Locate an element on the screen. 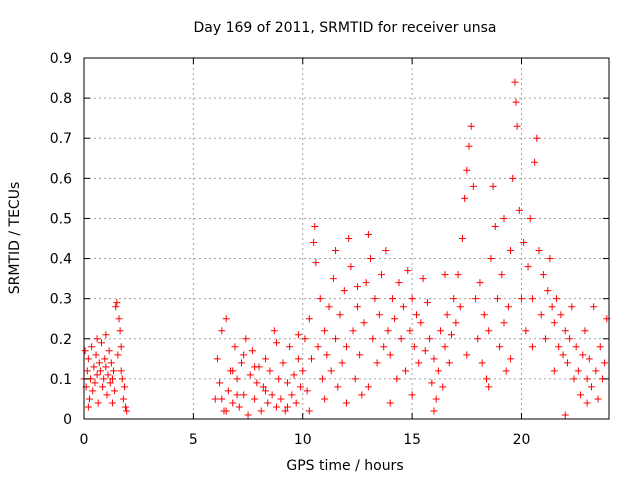 The width and height of the screenshot is (640, 480). y-tick-label: 0.1 is located at coordinates (61, 380).